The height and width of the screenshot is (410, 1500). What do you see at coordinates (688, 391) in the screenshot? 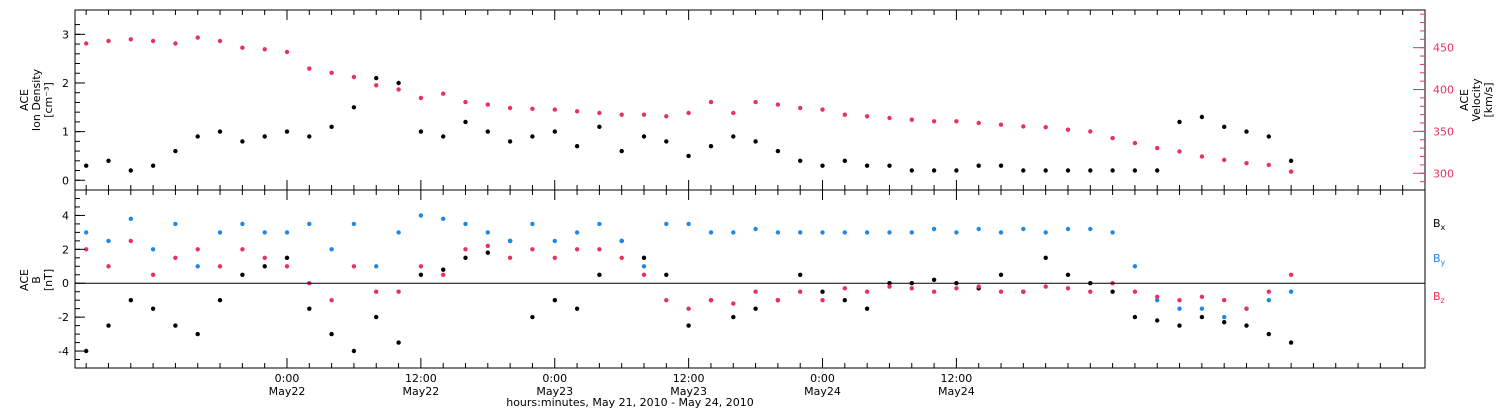
I see `x-tick-date-label: May23` at bounding box center [688, 391].